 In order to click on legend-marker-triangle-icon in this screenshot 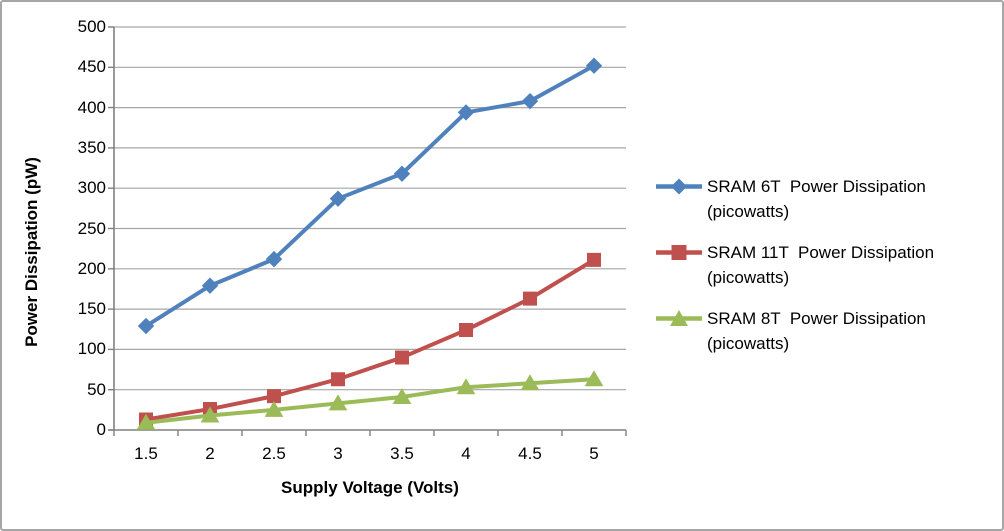, I will do `click(679, 318)`.